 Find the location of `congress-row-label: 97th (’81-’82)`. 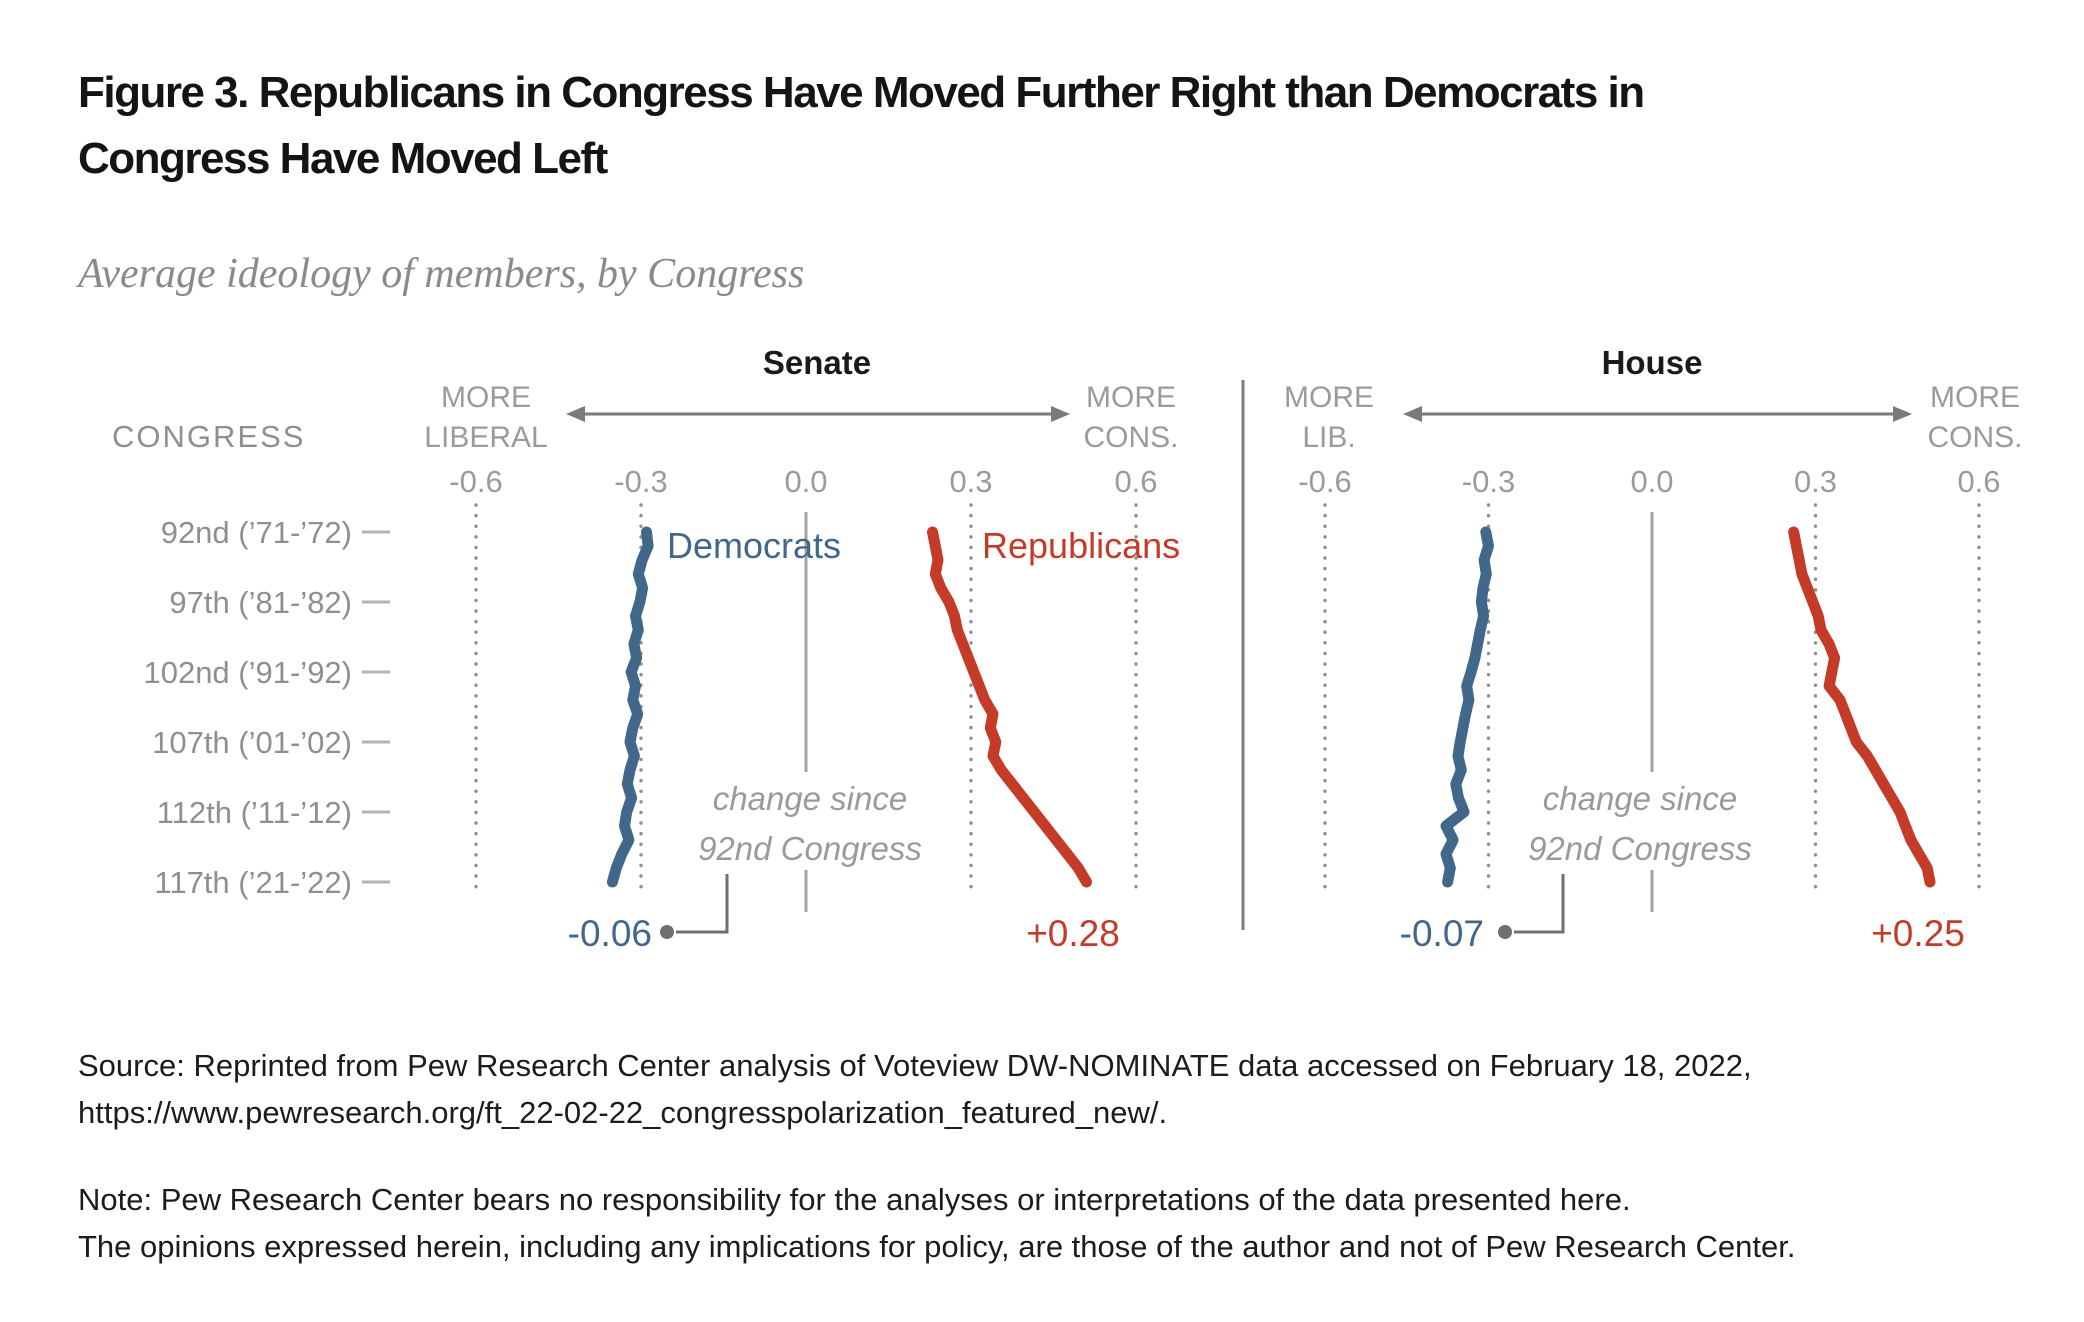

congress-row-label: 97th (’81-’82) is located at coordinates (260, 602).